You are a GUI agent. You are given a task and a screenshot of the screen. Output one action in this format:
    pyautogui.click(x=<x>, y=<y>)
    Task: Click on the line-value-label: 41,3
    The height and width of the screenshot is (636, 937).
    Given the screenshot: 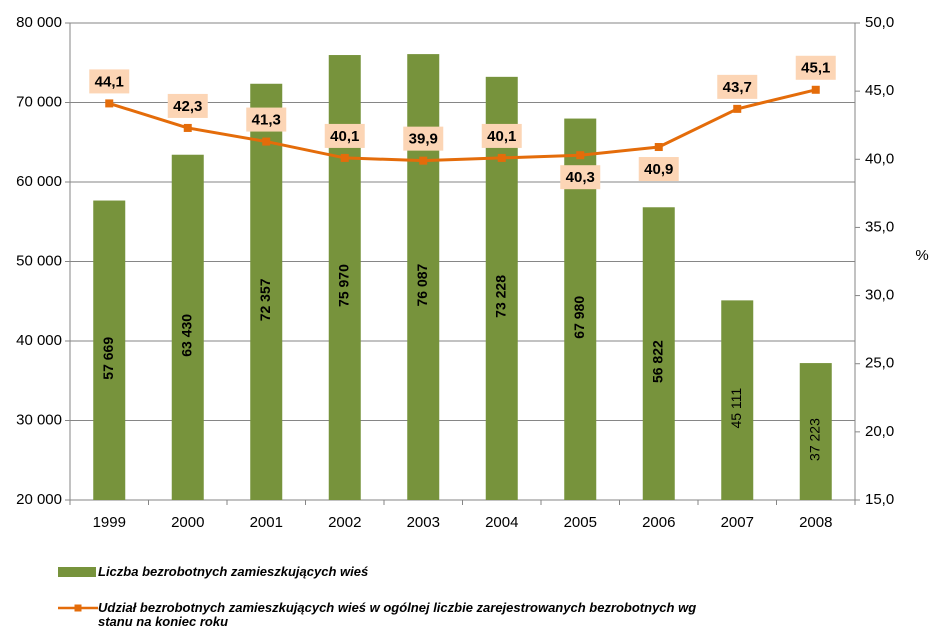 What is the action you would take?
    pyautogui.click(x=266, y=120)
    